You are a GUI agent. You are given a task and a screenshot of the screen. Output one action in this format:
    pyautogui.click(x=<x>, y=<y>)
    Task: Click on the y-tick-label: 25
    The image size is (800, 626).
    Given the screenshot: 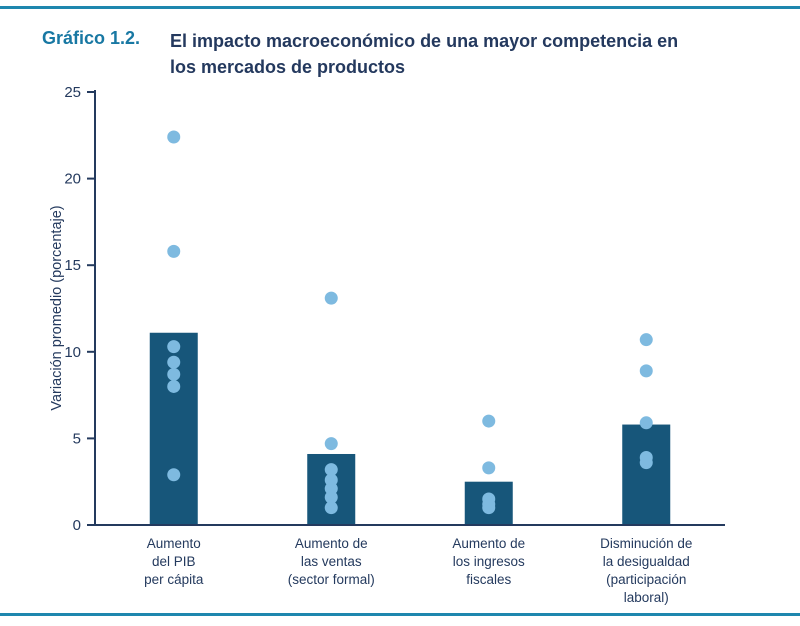 What is the action you would take?
    pyautogui.click(x=72, y=92)
    